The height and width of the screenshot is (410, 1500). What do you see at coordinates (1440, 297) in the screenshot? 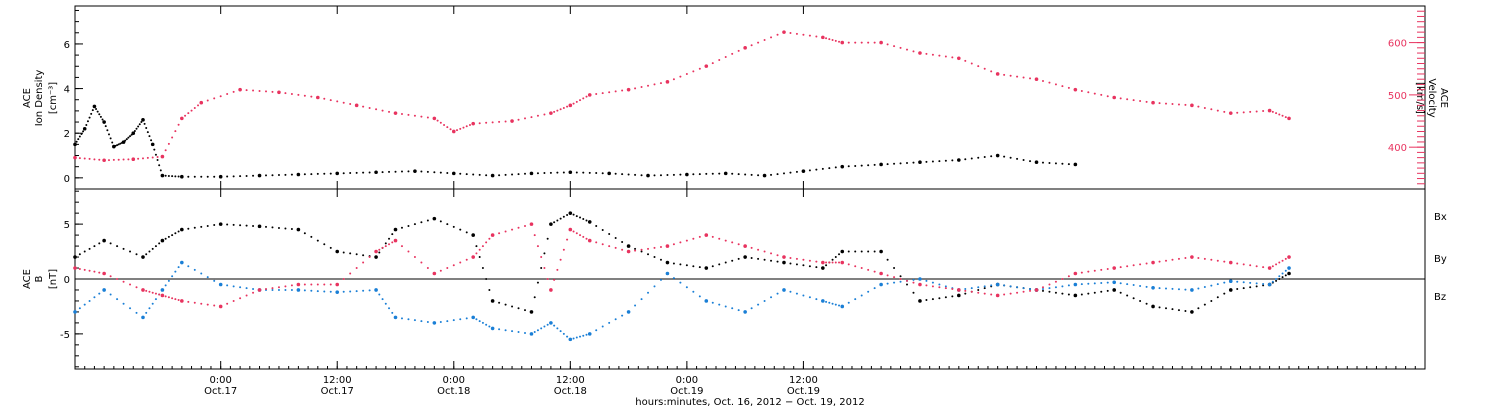
I see `legend-bz: Bz` at bounding box center [1440, 297].